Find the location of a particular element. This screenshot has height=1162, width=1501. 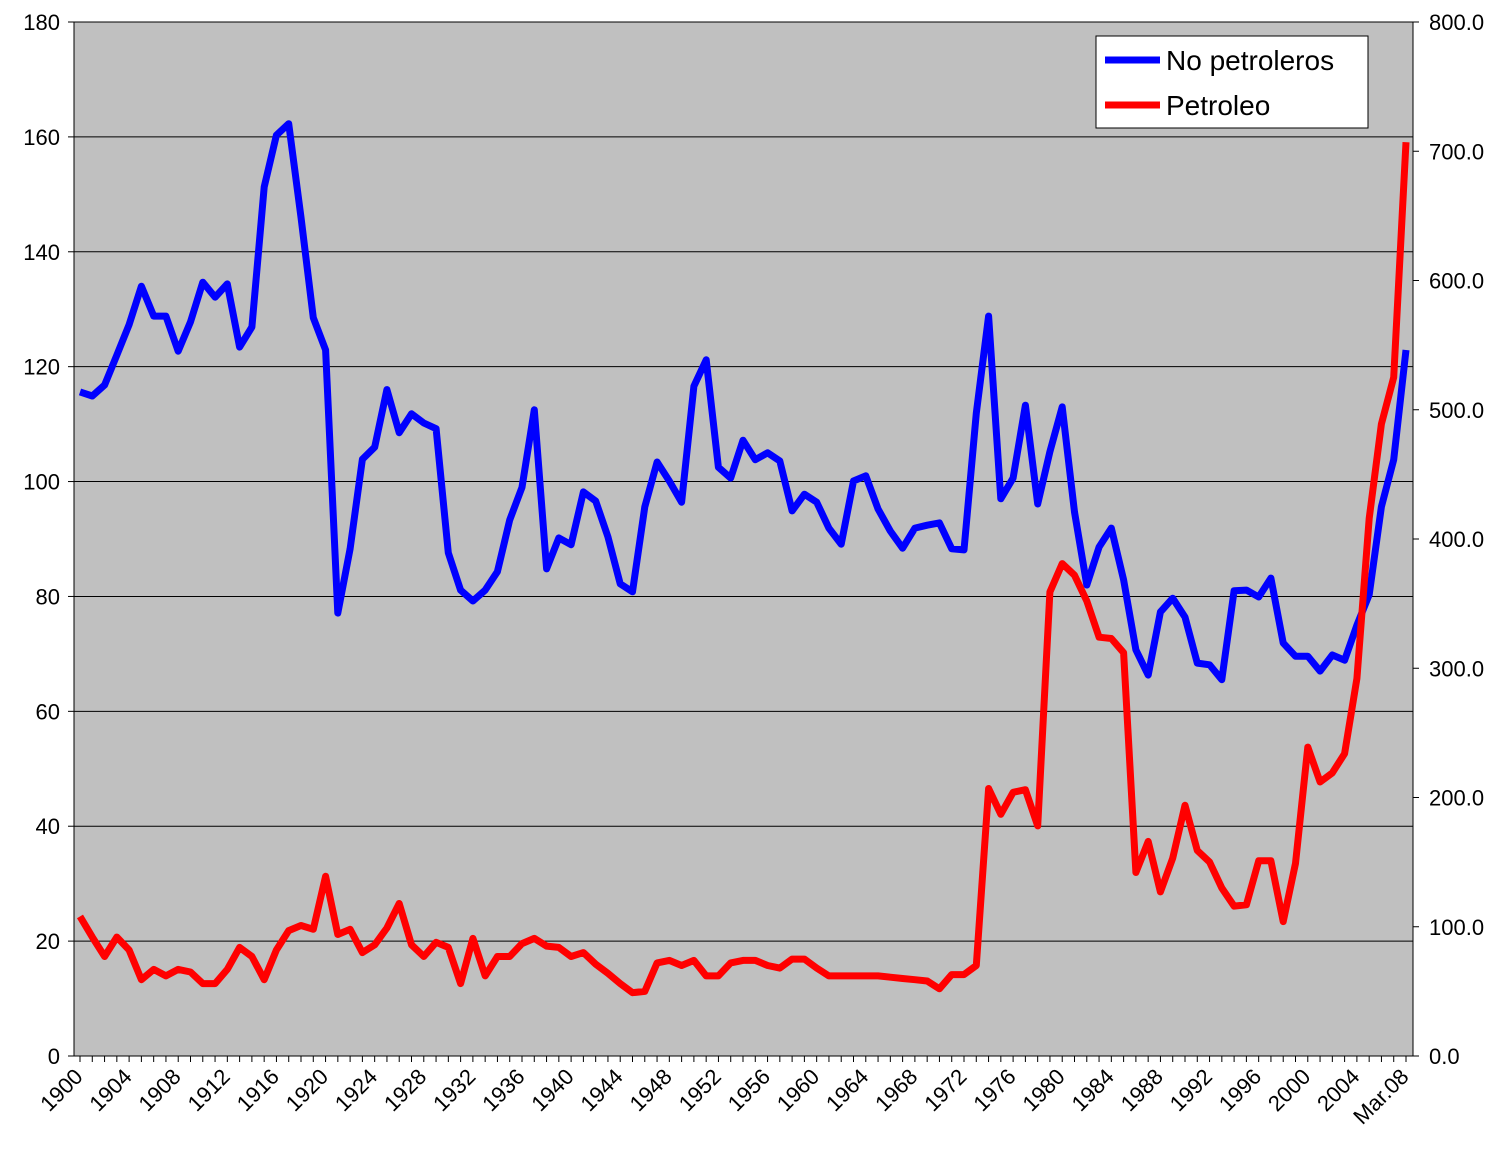

y2-tick-label: 0.0 is located at coordinates (1444, 1056).